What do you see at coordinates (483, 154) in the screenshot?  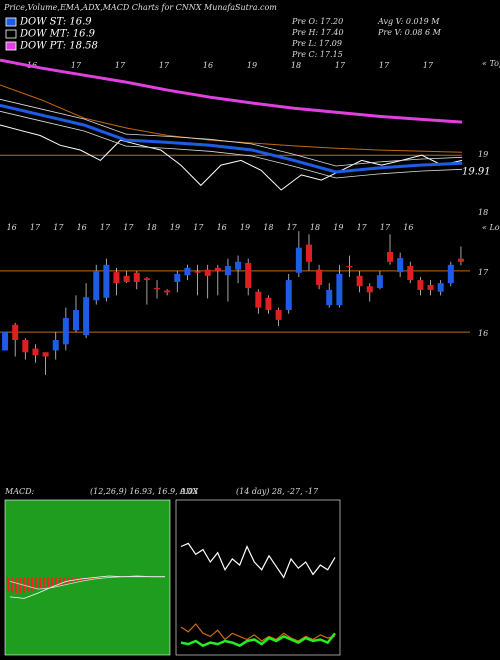 I see `y-tick-label: 19` at bounding box center [483, 154].